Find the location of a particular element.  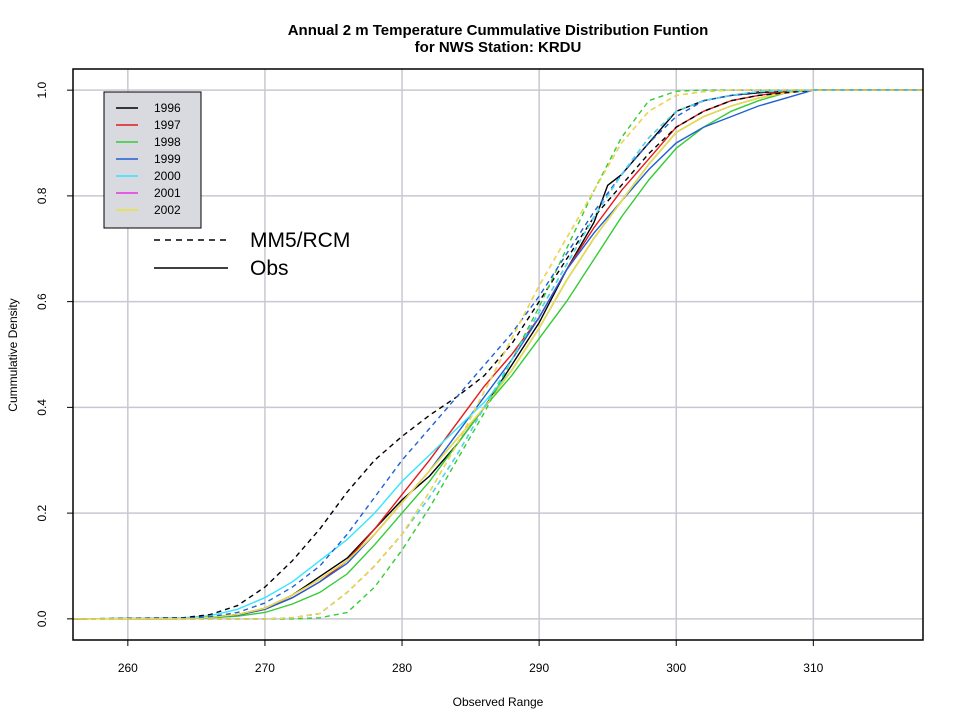

y-tick-label: 0.4 is located at coordinates (42, 407).